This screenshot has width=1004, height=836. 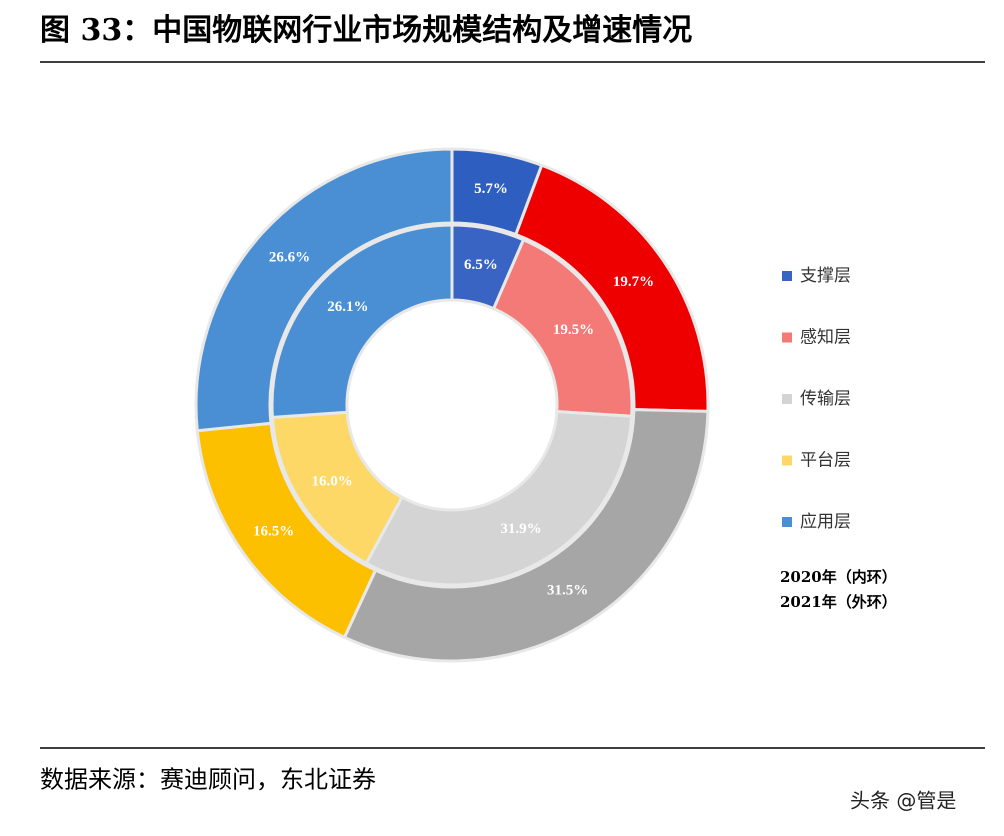 What do you see at coordinates (481, 265) in the screenshot?
I see `data-label: 6.5%` at bounding box center [481, 265].